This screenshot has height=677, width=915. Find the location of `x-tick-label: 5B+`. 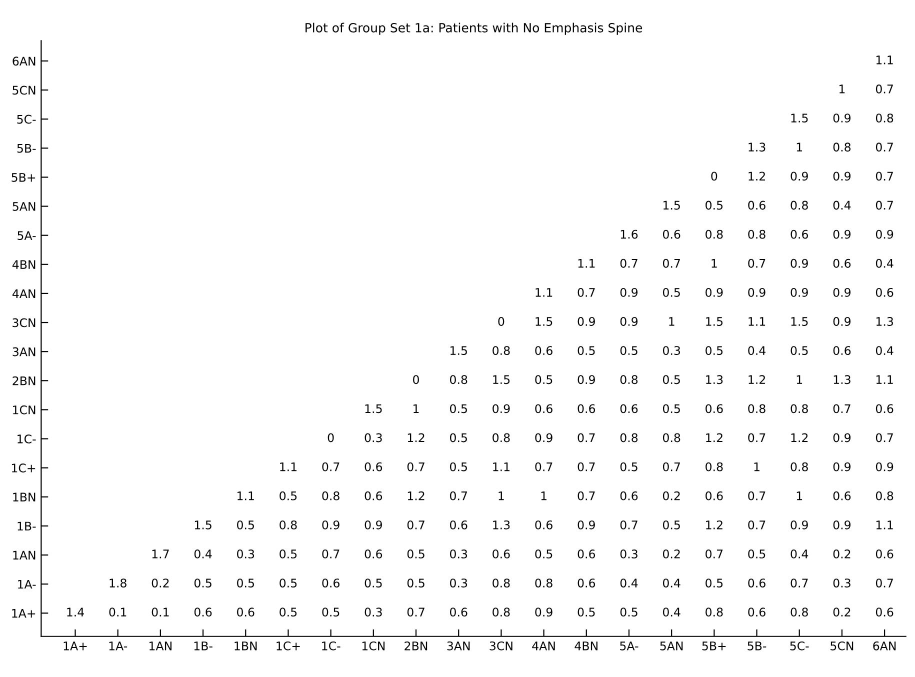

x-tick-label: 5B+ is located at coordinates (714, 646).